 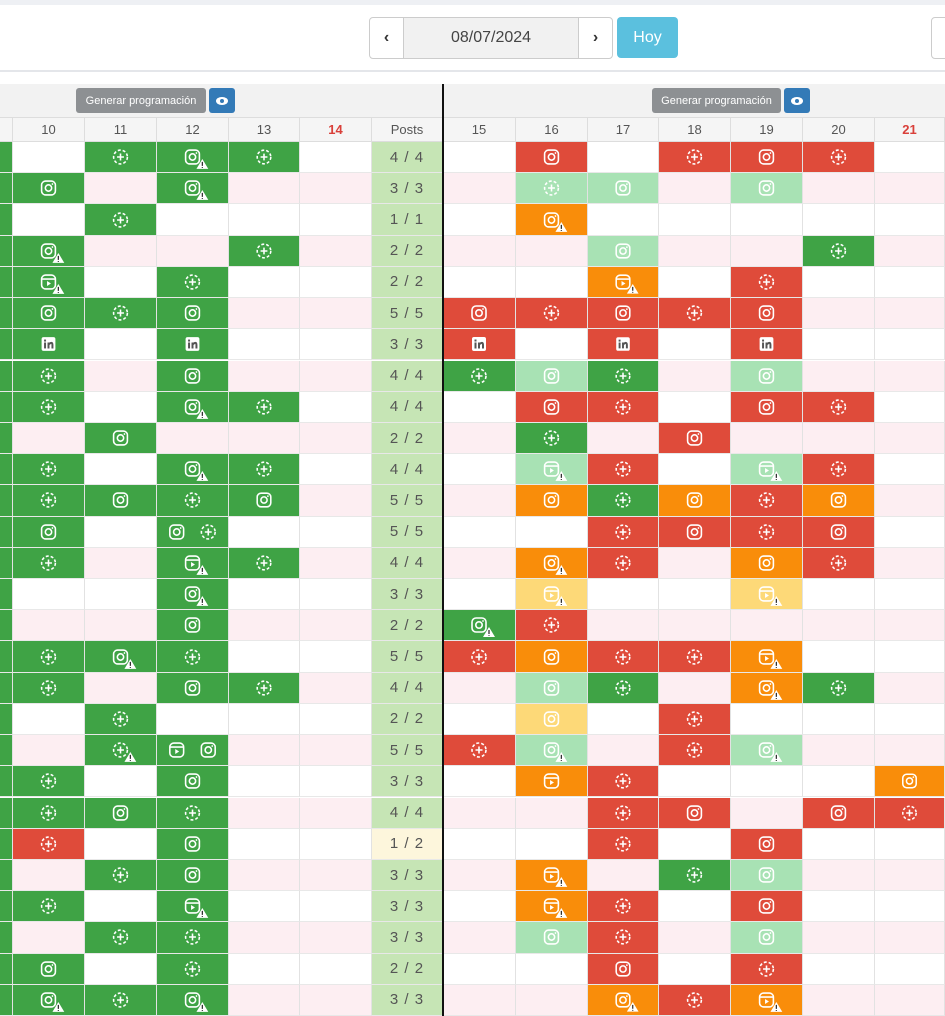 What do you see at coordinates (491, 38) in the screenshot?
I see `date-text: 08/07/2024` at bounding box center [491, 38].